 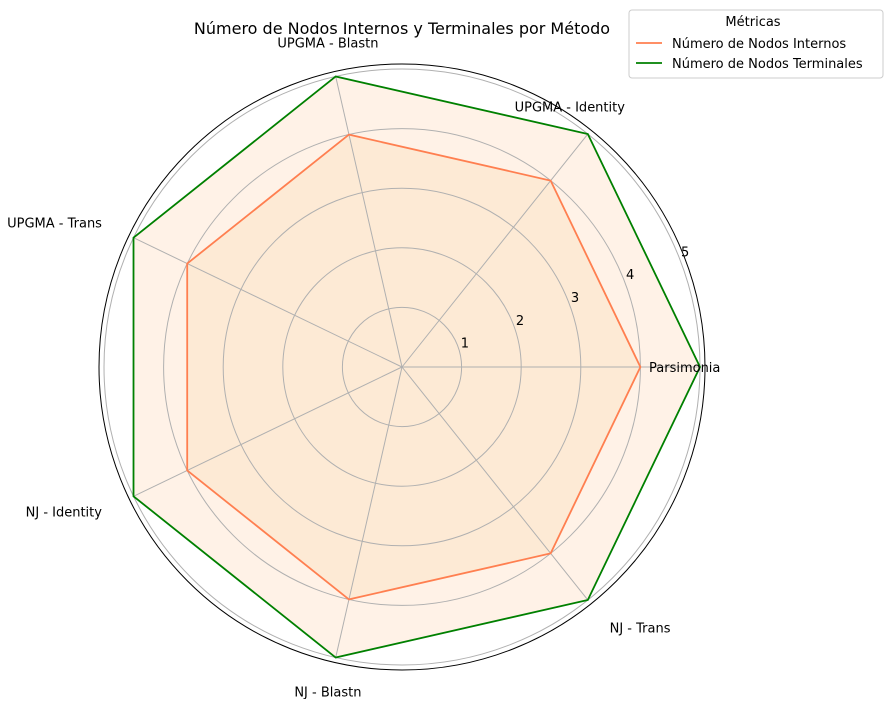 What do you see at coordinates (685, 252) in the screenshot?
I see `radial-tick-5: 5` at bounding box center [685, 252].